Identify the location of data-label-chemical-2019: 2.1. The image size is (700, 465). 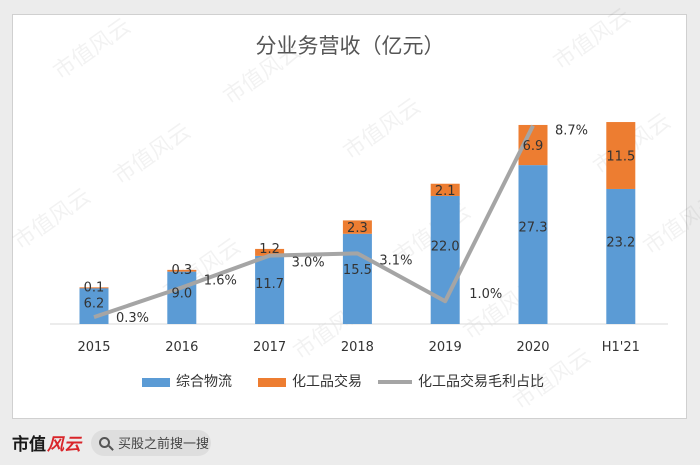
(445, 191).